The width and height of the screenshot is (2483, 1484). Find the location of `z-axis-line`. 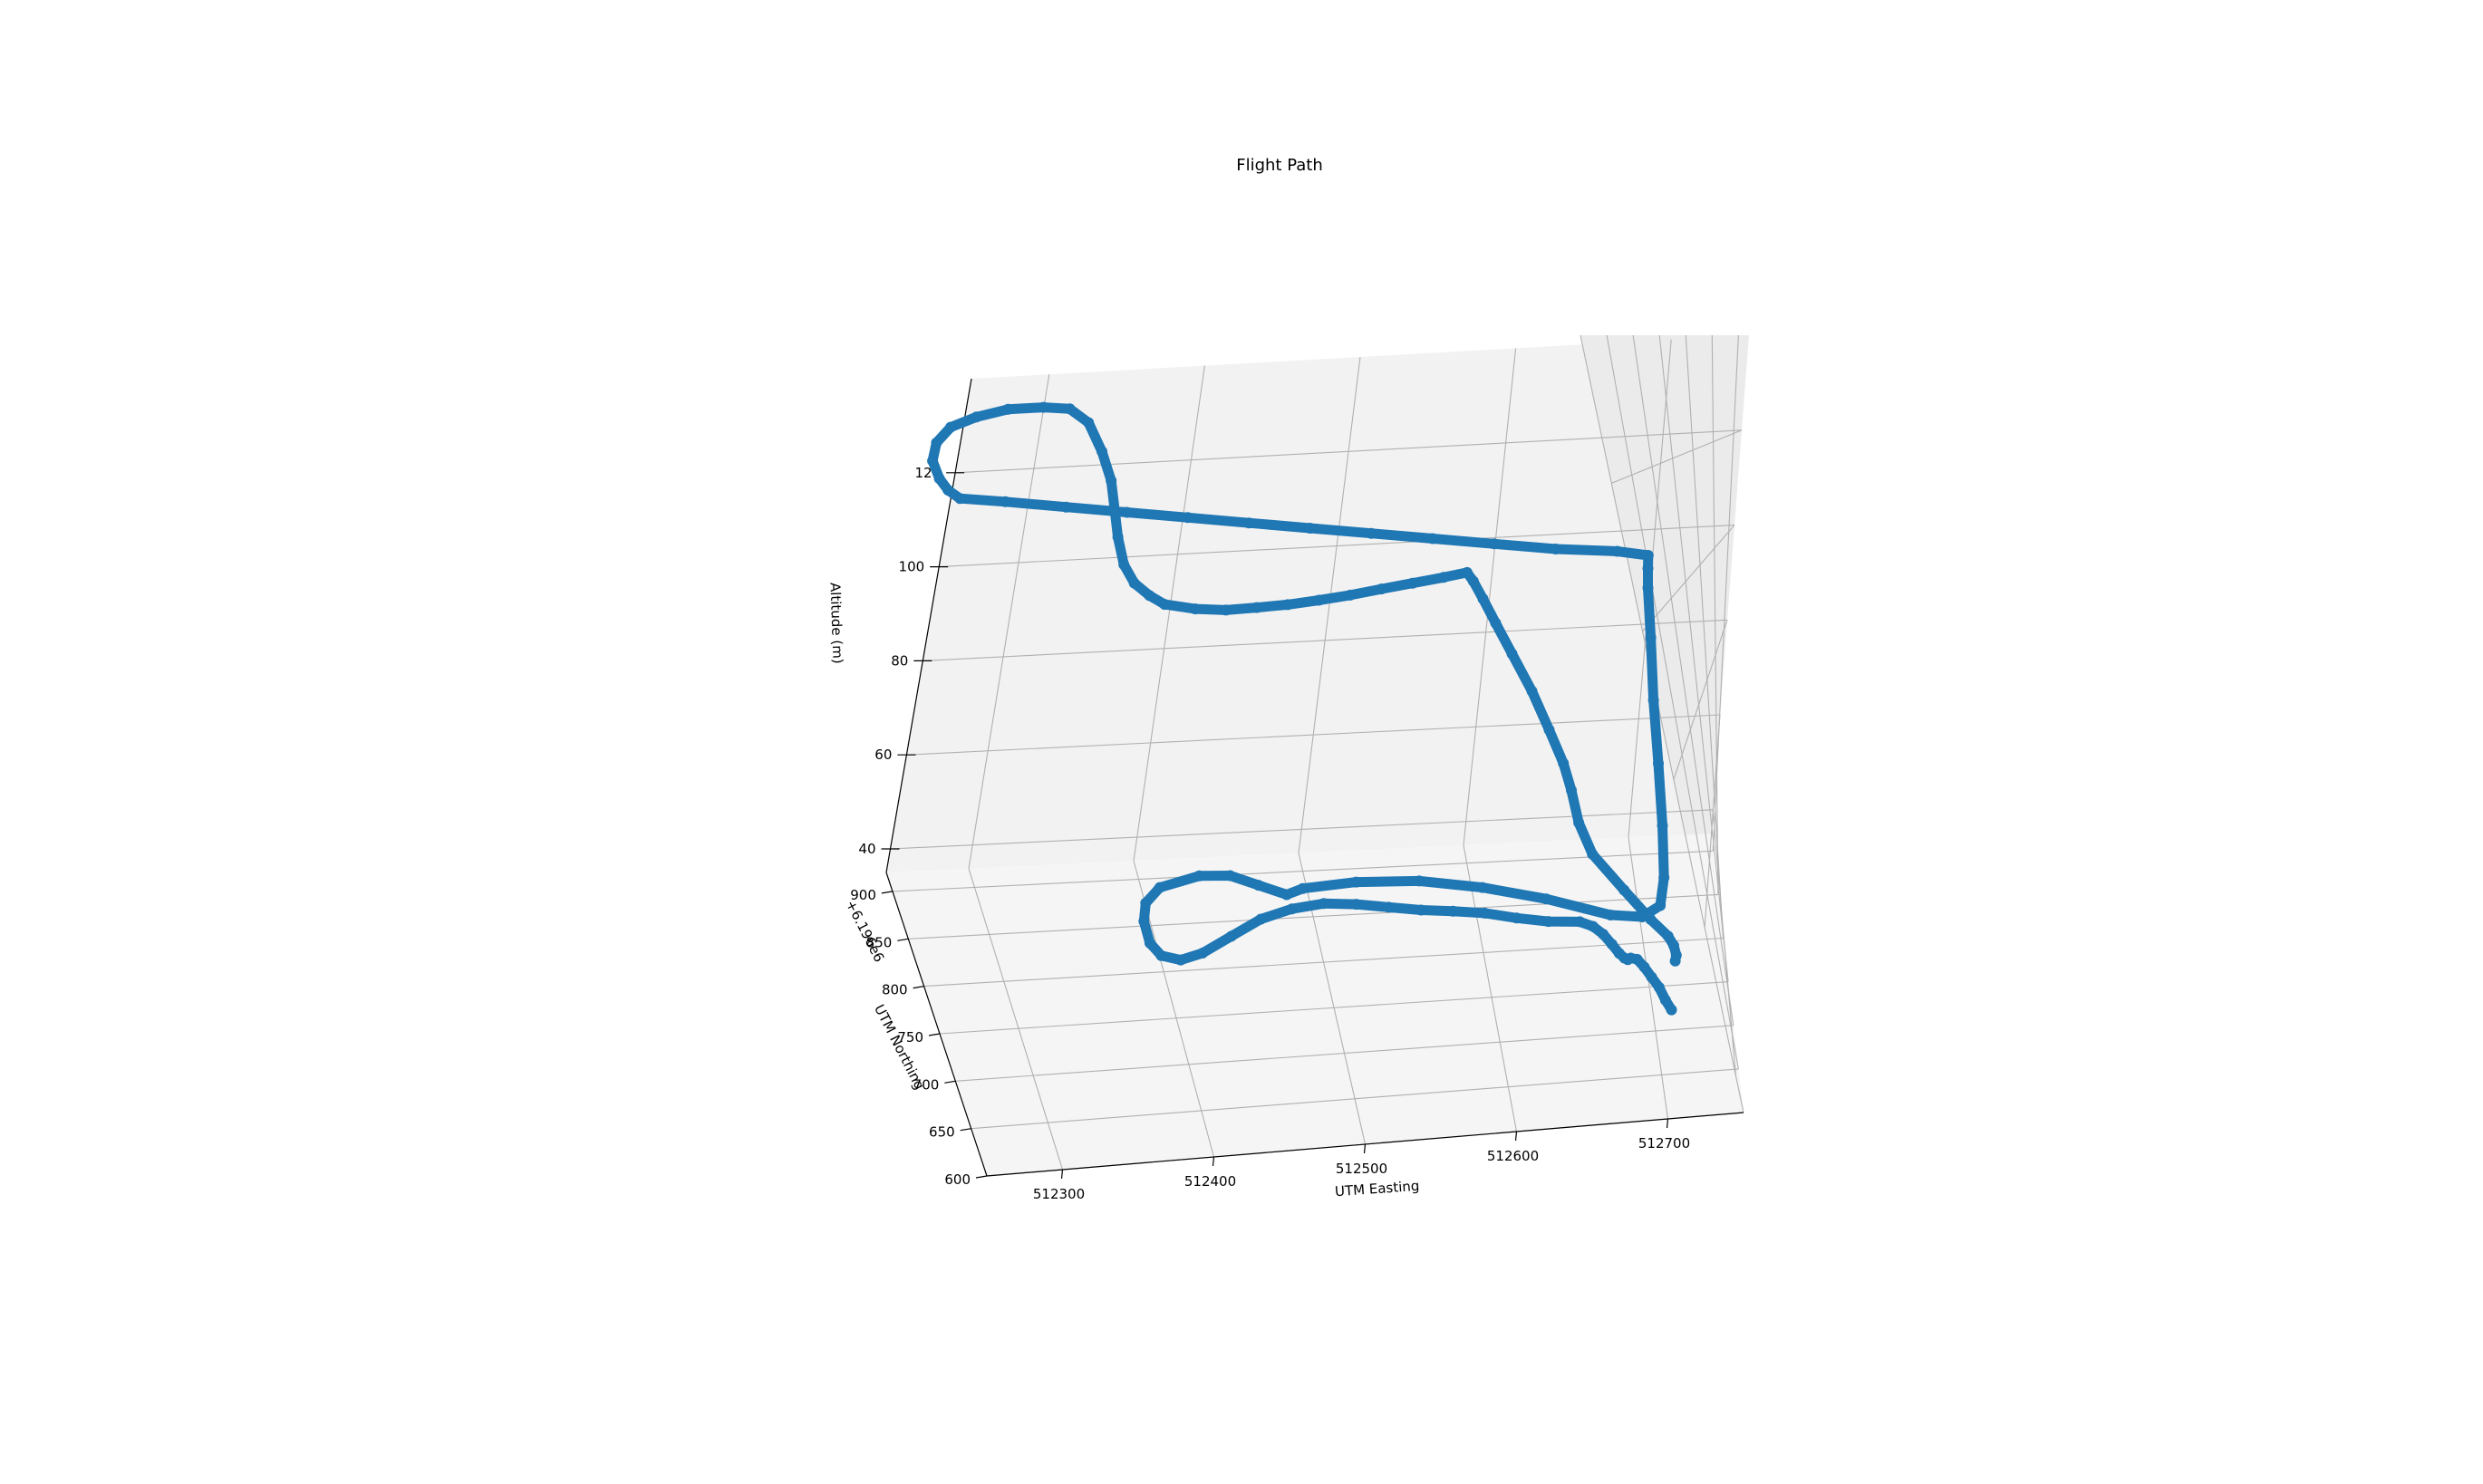

z-axis-line is located at coordinates (928, 626).